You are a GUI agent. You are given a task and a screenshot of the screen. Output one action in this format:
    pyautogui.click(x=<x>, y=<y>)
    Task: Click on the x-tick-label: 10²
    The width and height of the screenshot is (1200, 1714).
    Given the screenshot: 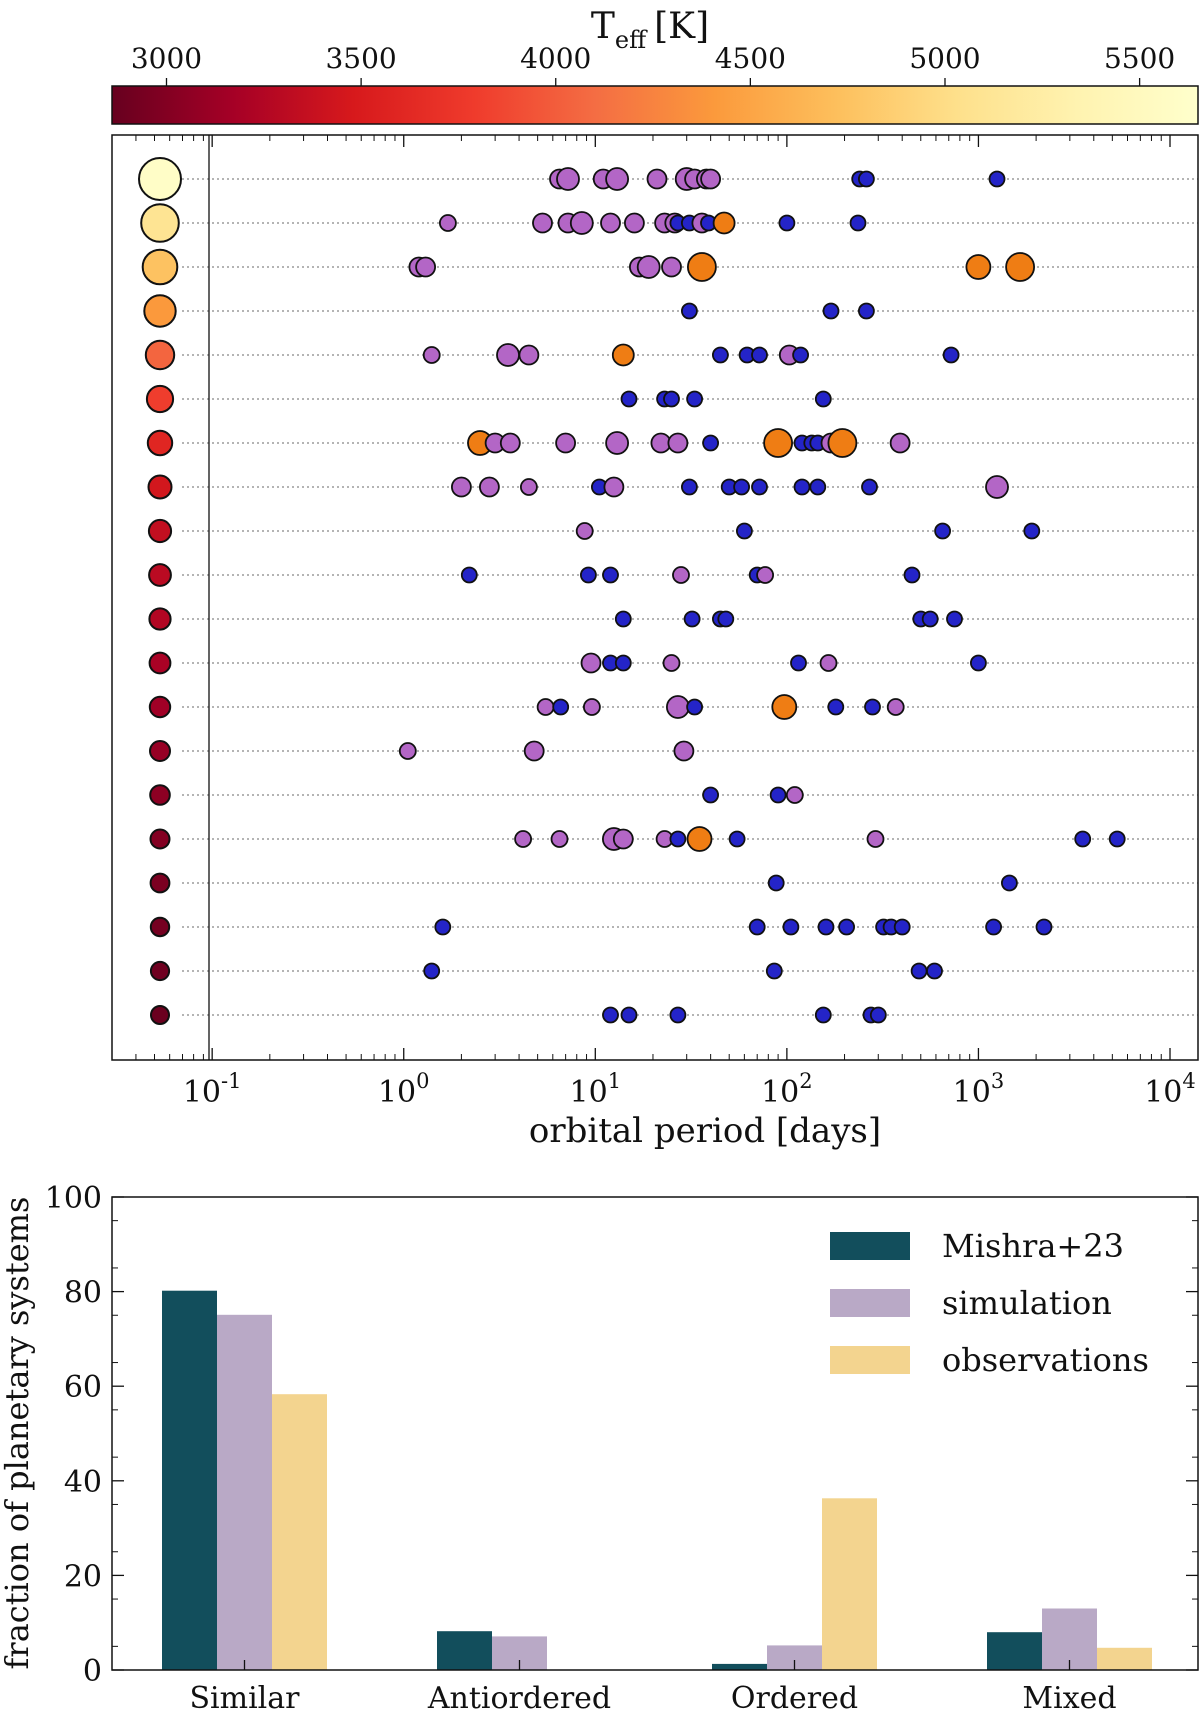 What is the action you would take?
    pyautogui.click(x=787, y=1089)
    